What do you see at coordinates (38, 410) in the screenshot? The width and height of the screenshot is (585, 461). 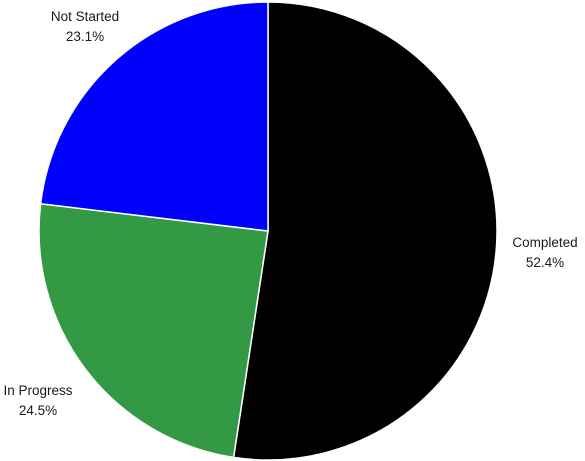 I see `slice-value-in-progress: 24.5%` at bounding box center [38, 410].